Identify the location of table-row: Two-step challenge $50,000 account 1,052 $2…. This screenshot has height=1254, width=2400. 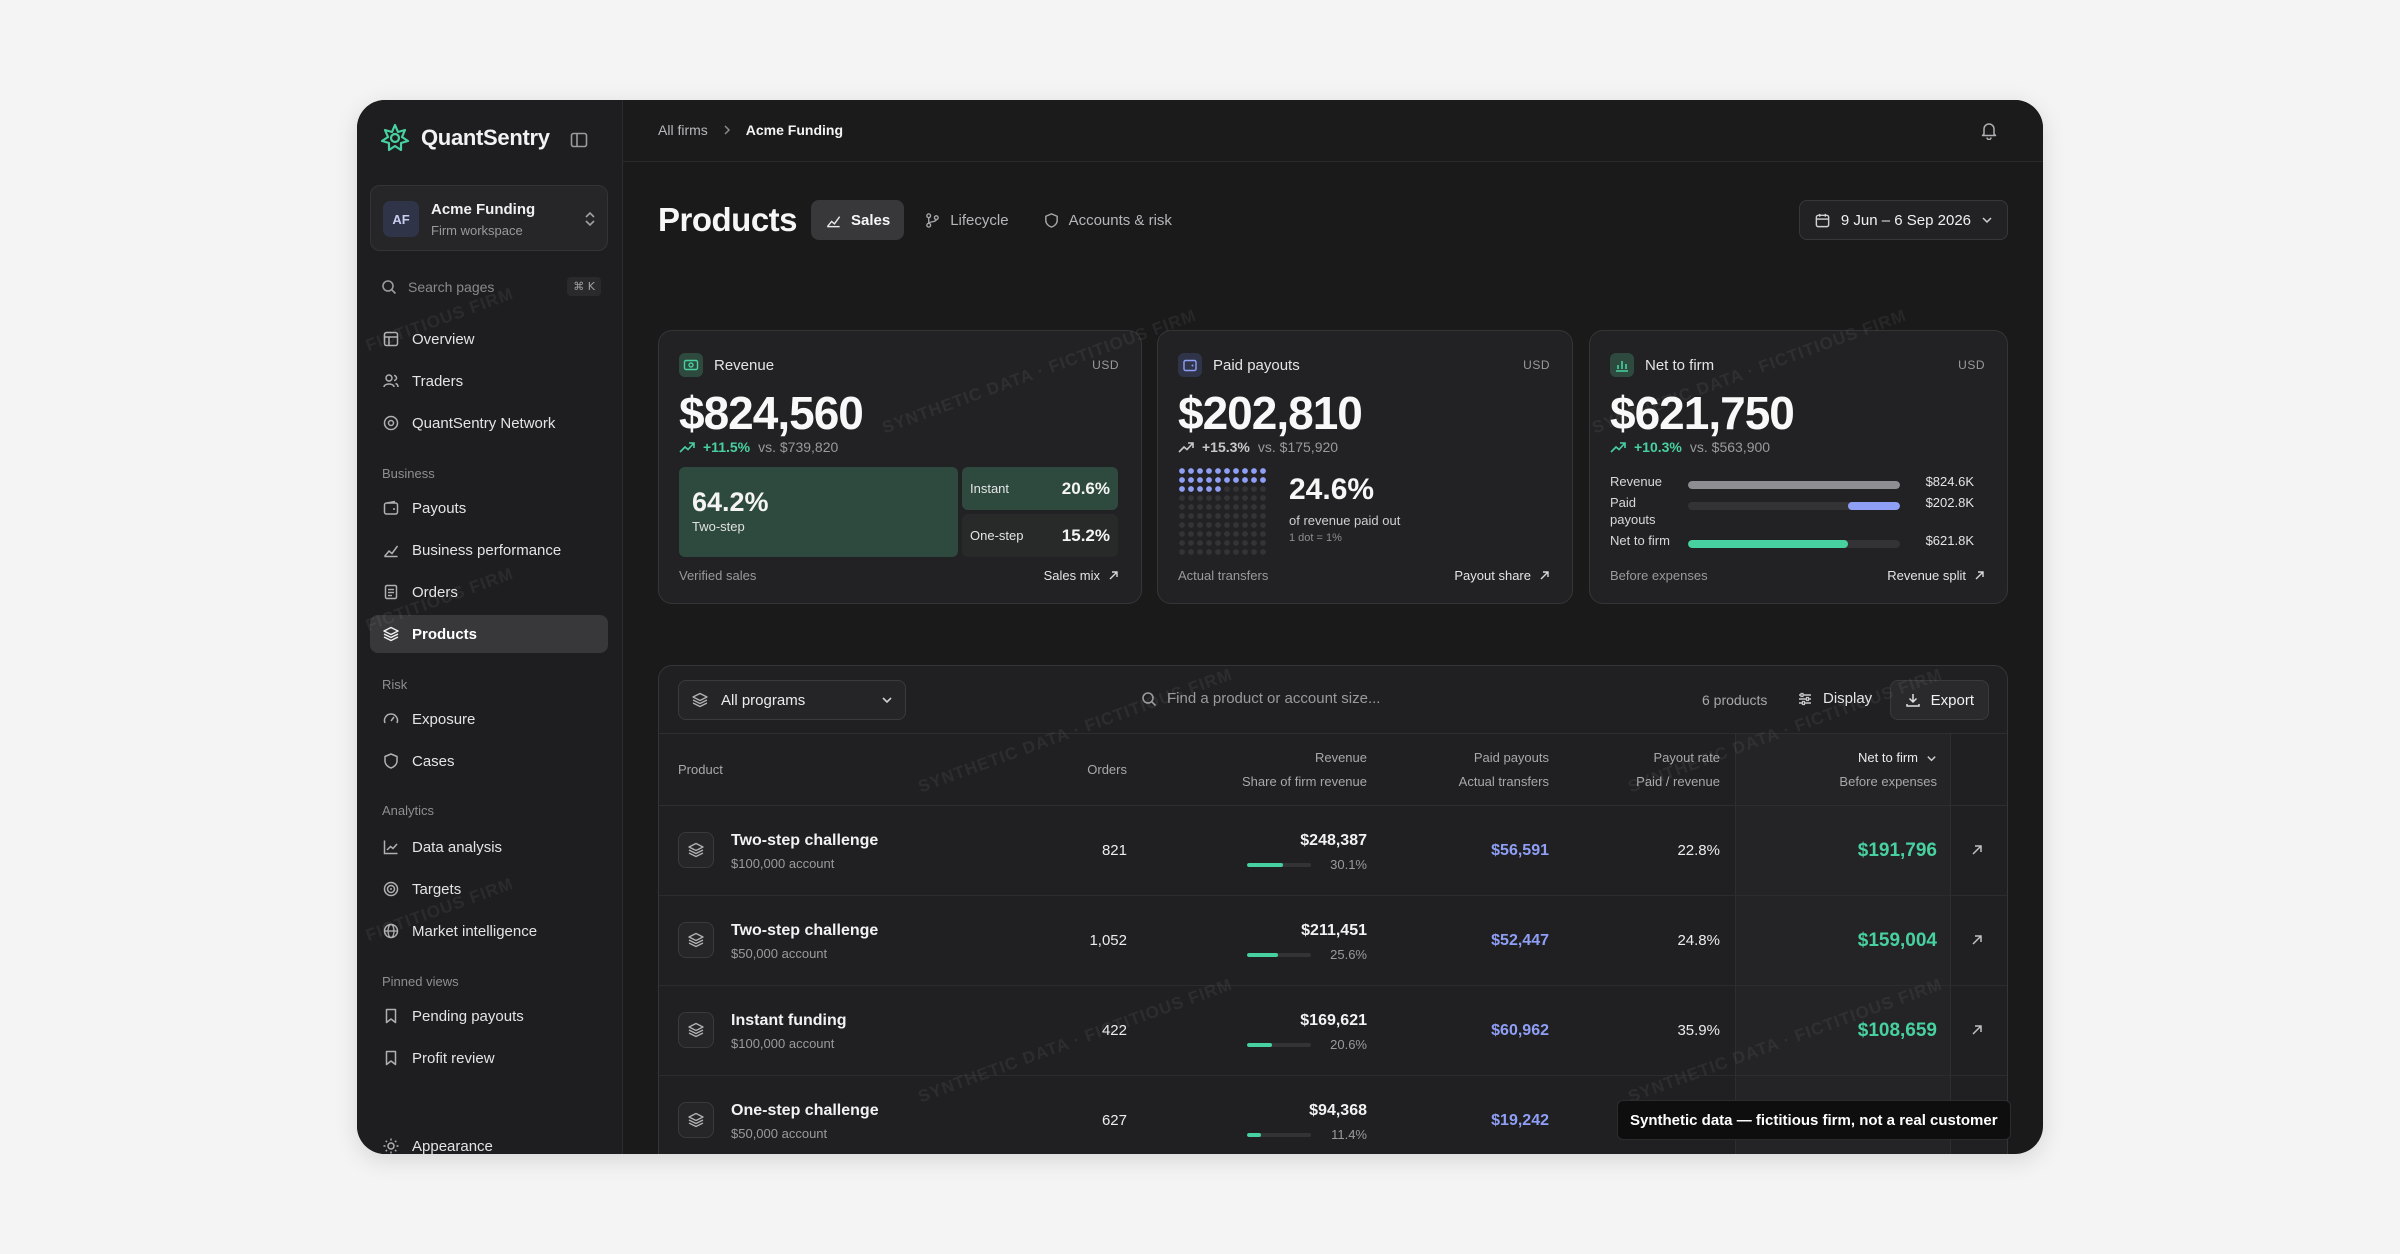
(1333, 941).